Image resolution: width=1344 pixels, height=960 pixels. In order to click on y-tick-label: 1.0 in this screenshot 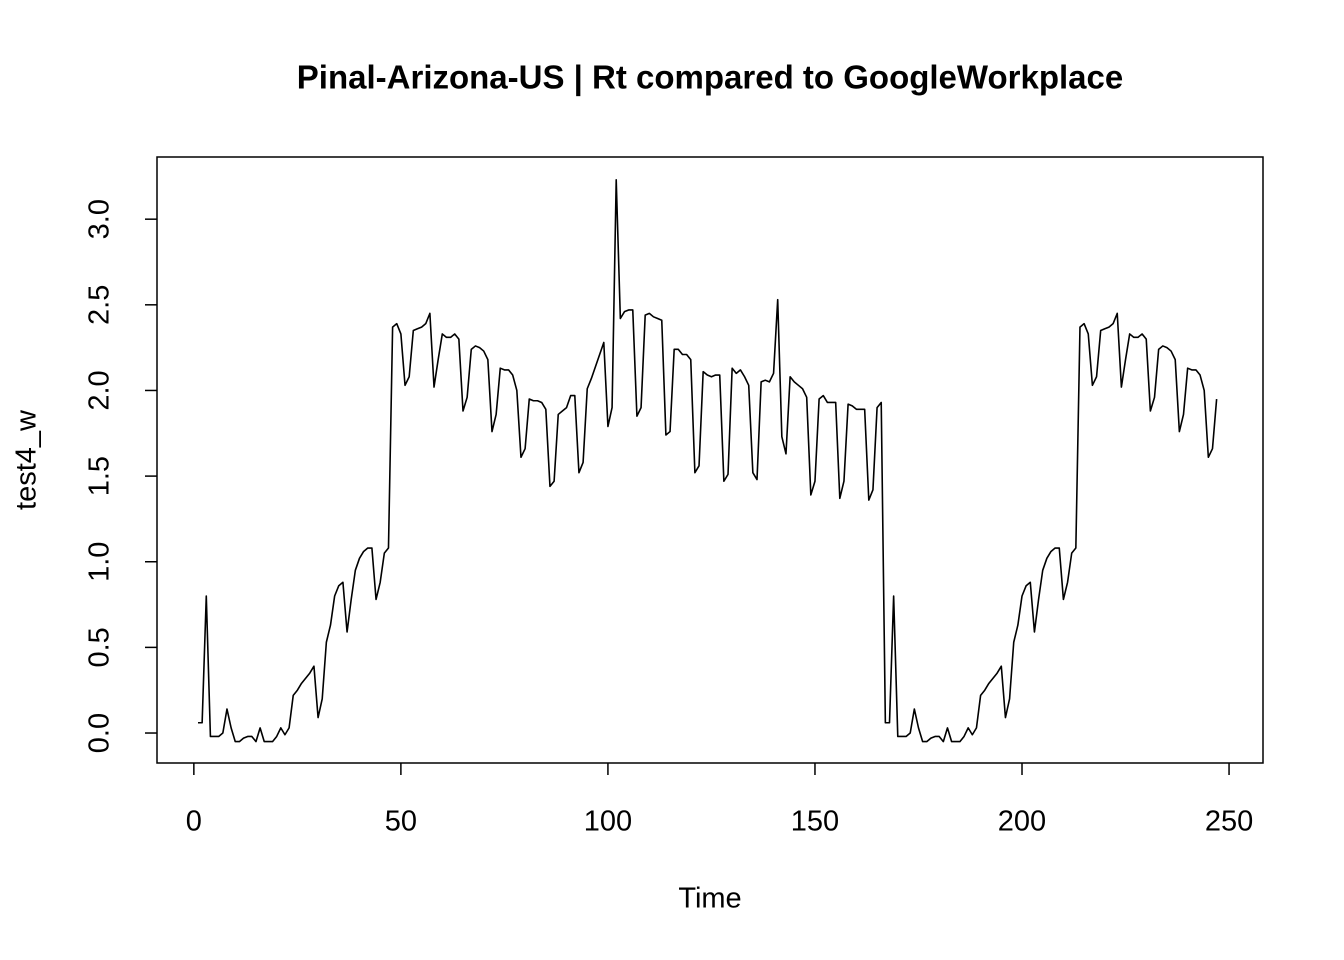, I will do `click(100, 562)`.